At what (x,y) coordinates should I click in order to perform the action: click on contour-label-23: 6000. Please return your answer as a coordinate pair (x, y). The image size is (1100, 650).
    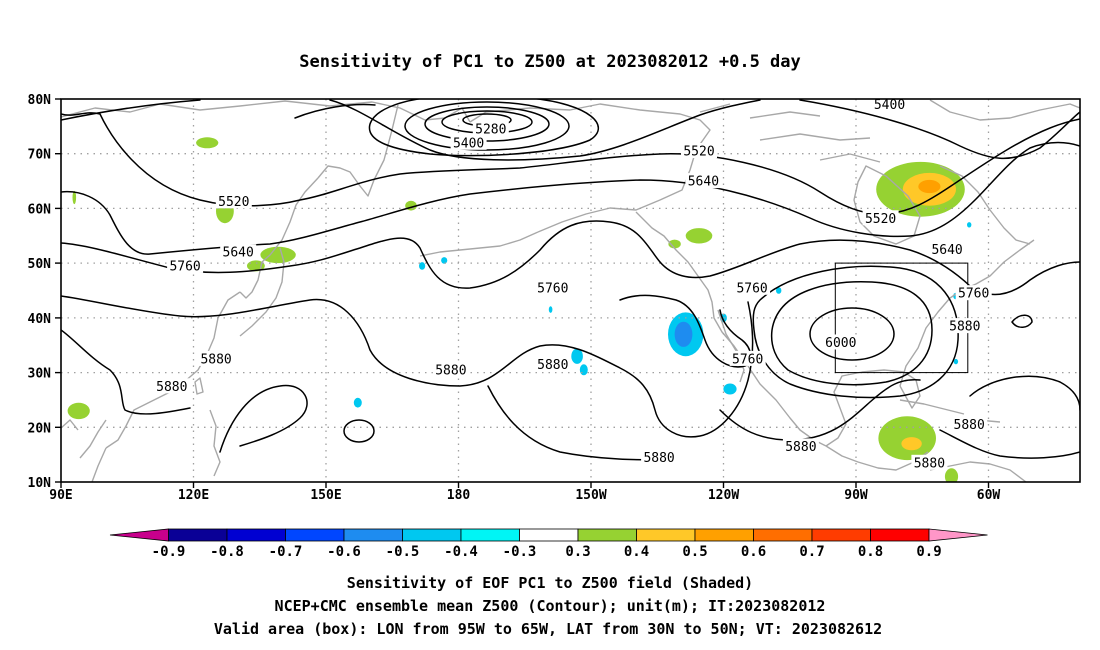
    Looking at the image, I should click on (840, 343).